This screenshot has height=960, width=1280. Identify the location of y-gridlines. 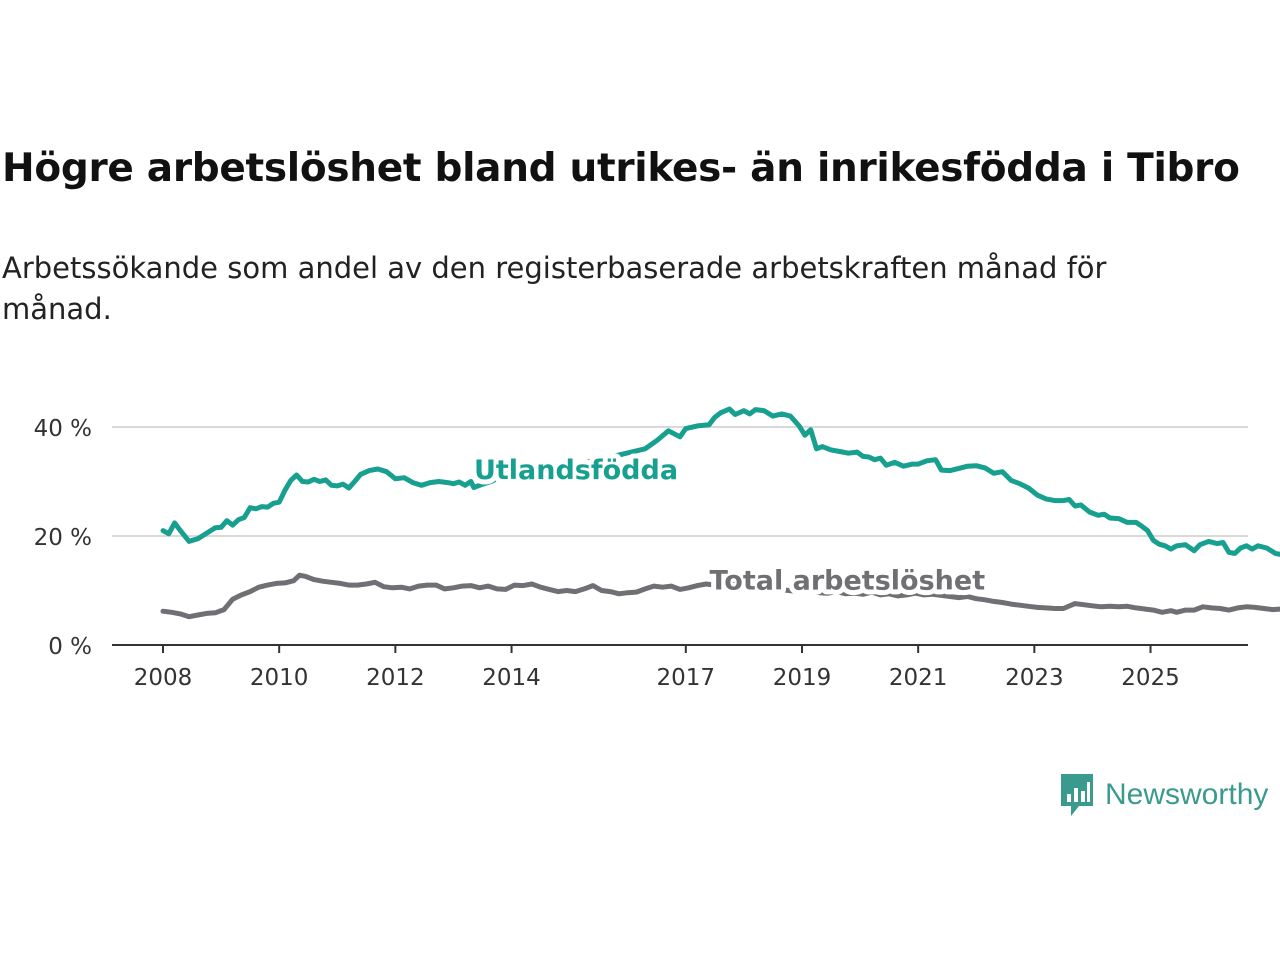
(680, 481).